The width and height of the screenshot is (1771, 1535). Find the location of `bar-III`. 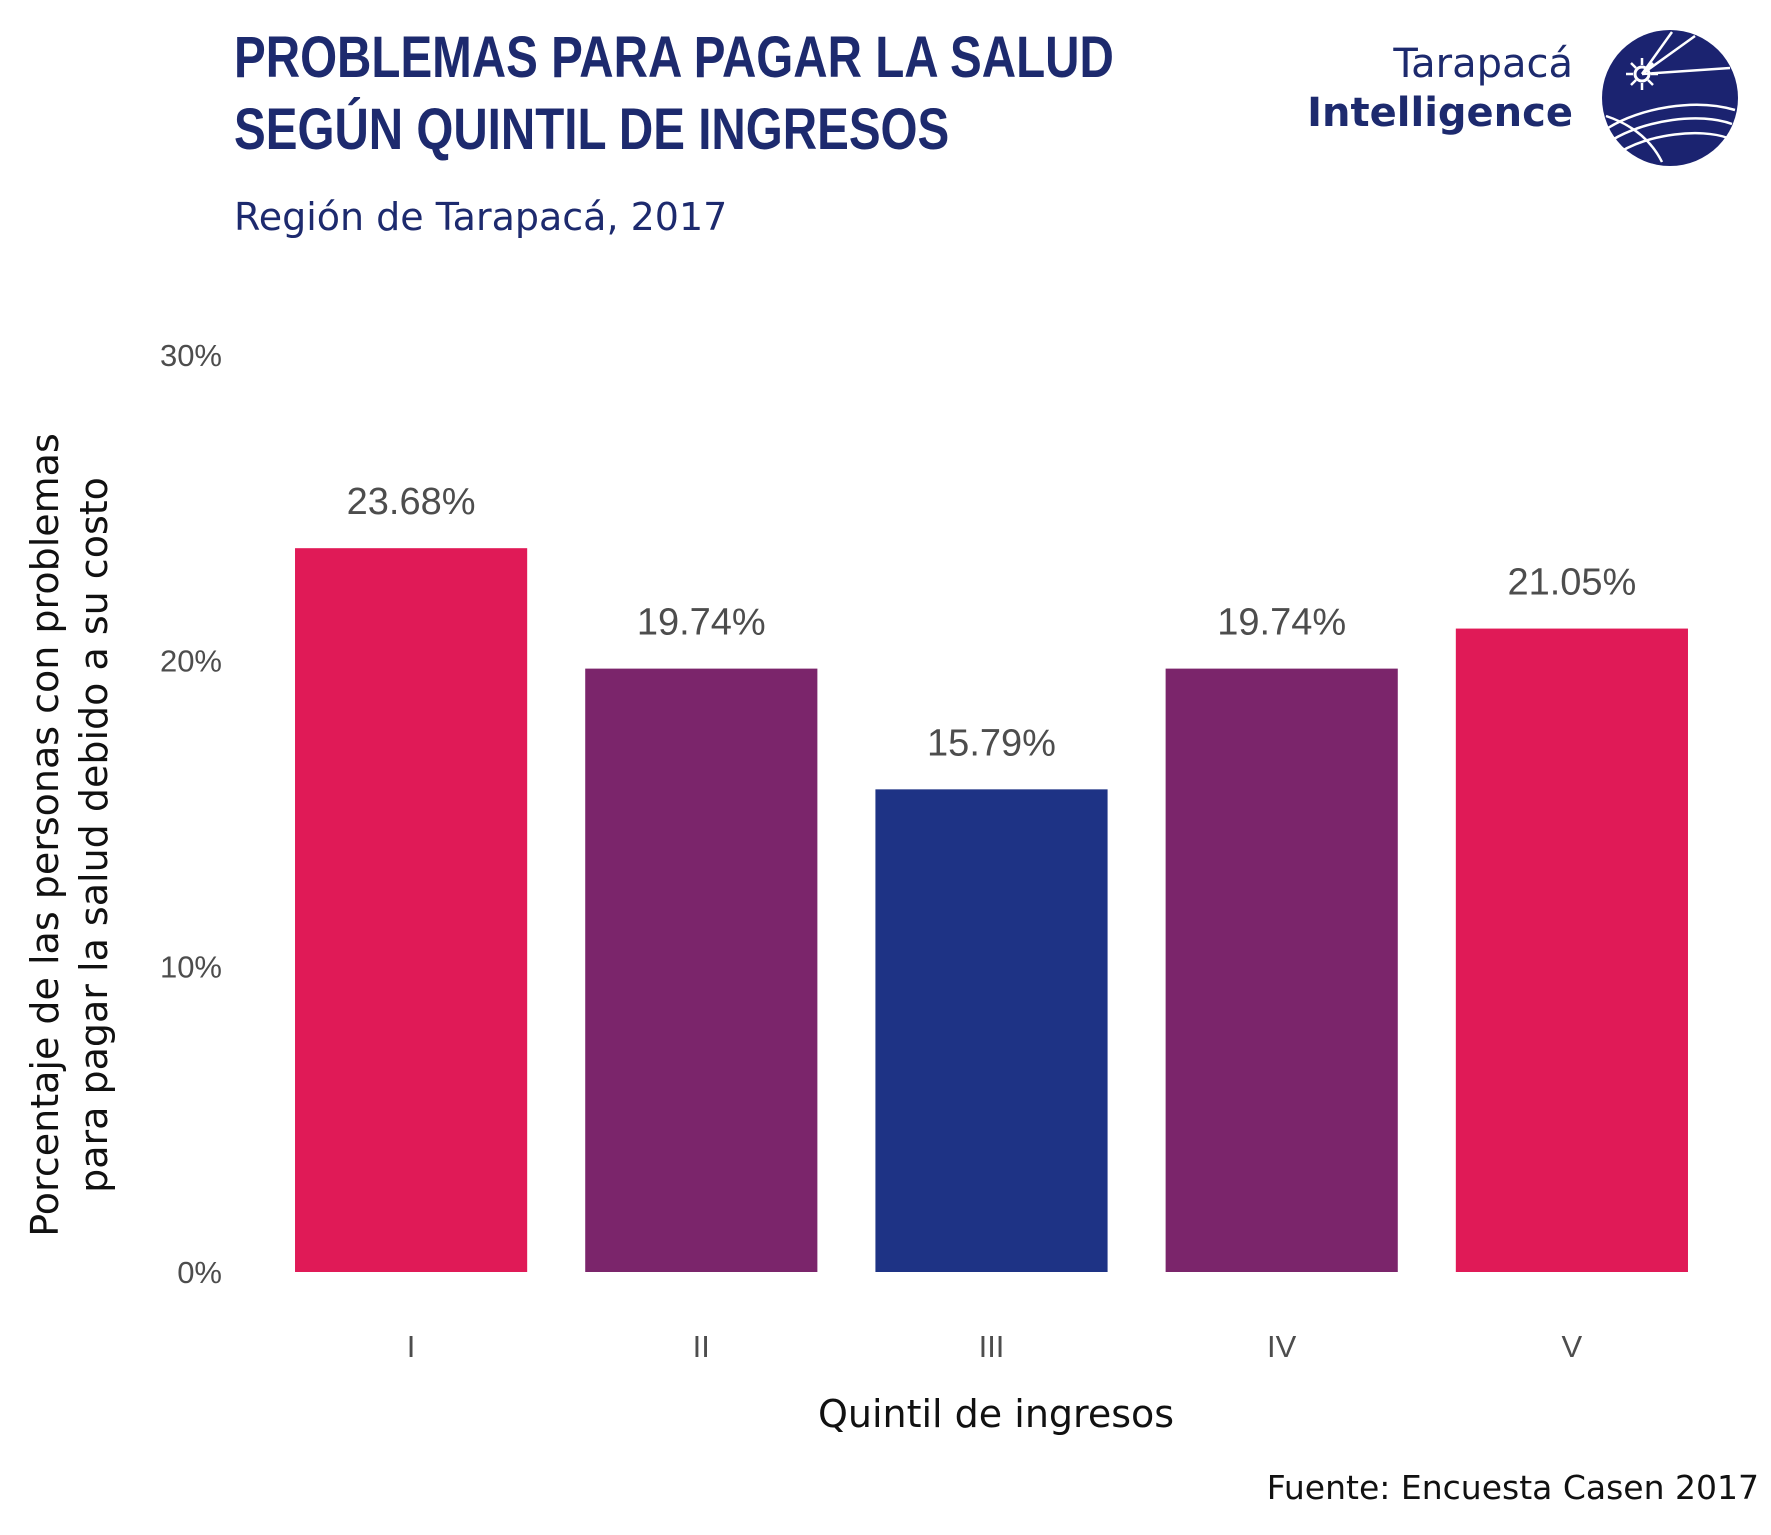

bar-III is located at coordinates (991, 1030).